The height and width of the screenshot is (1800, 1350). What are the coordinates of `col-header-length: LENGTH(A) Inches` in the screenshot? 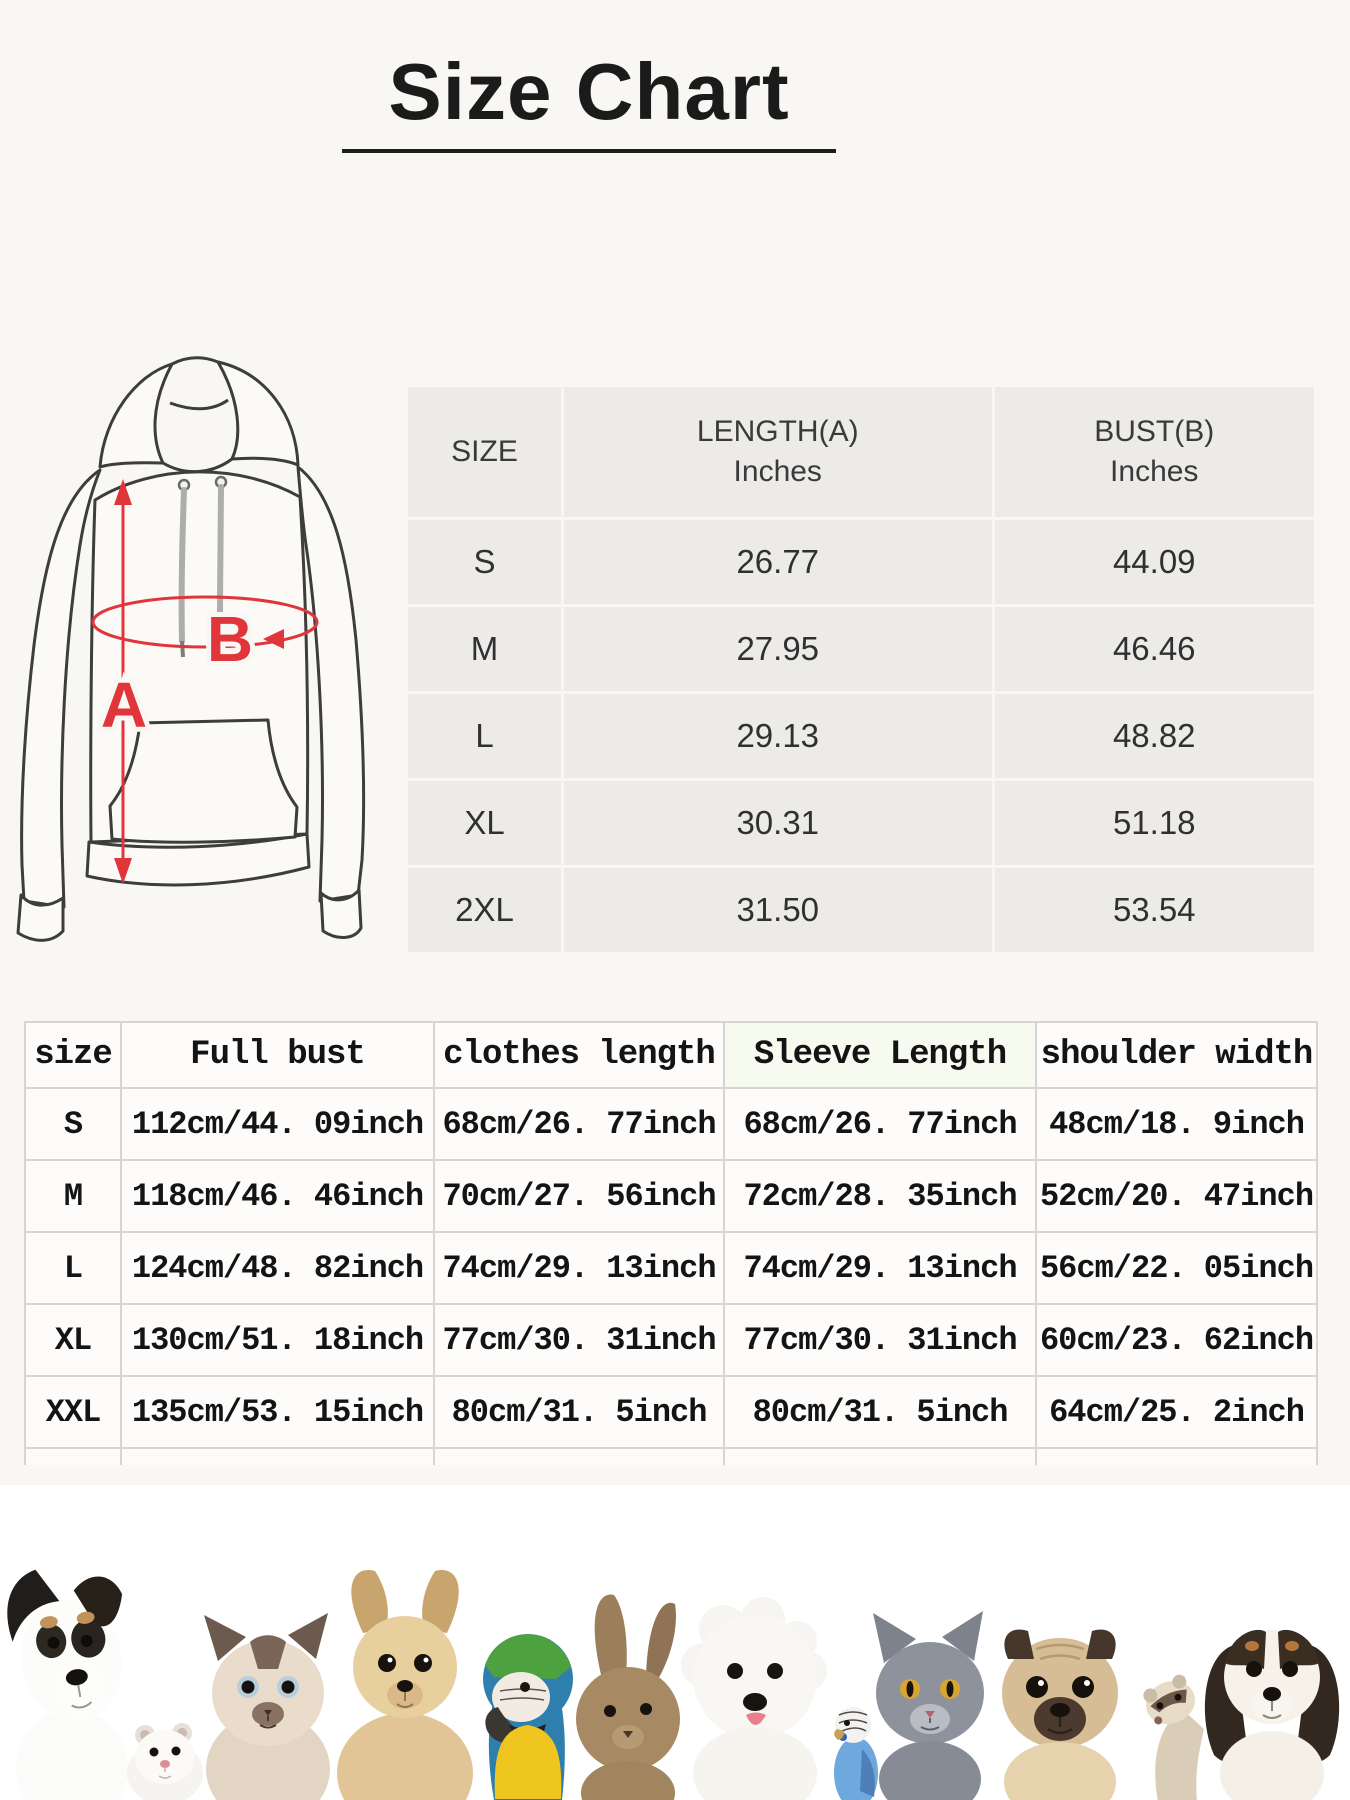 It's located at (778, 452).